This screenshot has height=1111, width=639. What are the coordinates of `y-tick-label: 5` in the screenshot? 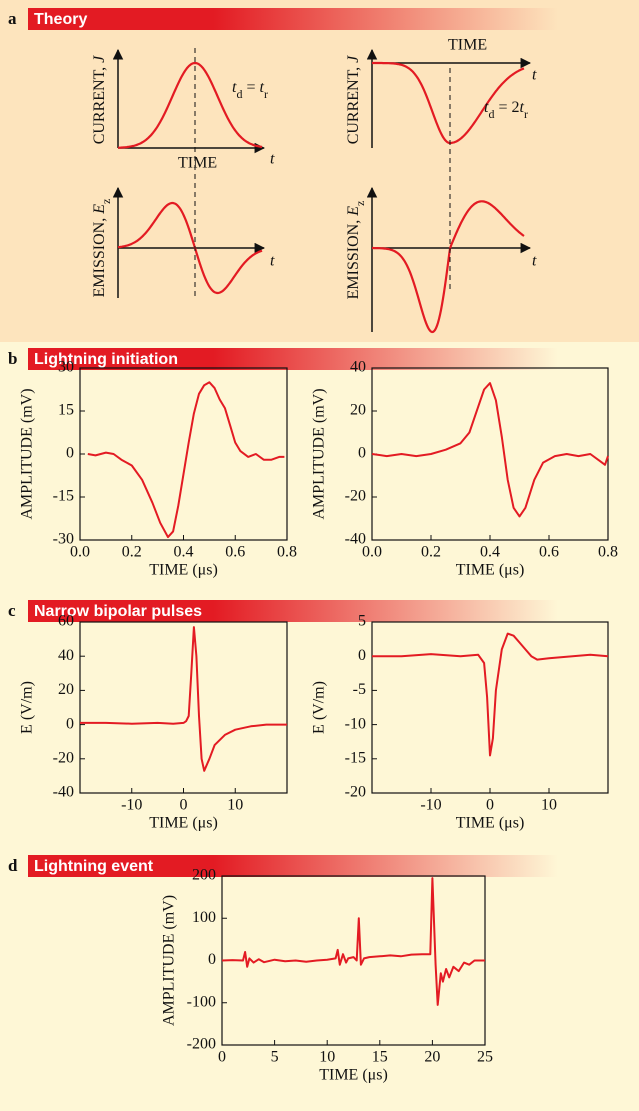 It's located at (362, 621).